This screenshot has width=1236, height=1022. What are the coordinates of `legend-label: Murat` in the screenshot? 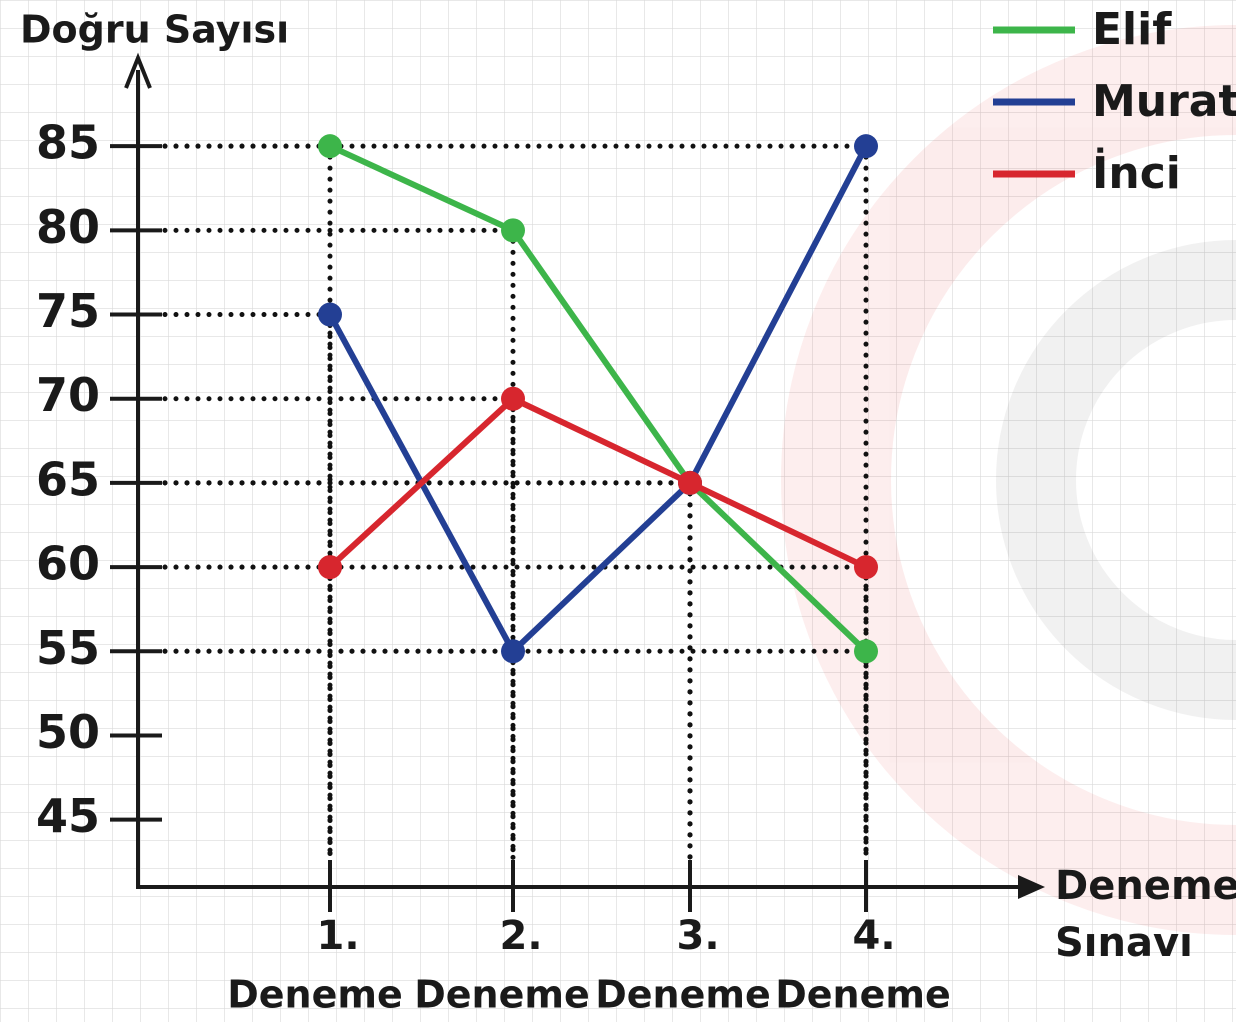 It's located at (1164, 101).